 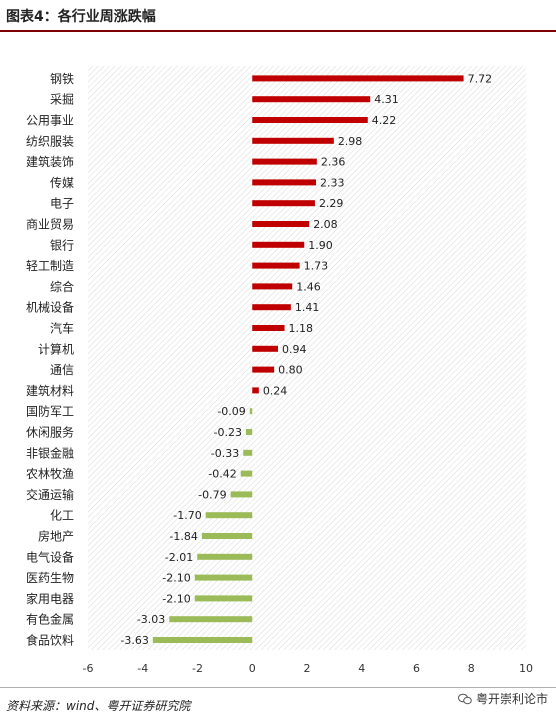 What do you see at coordinates (62, 328) in the screenshot?
I see `category-label: 汽车` at bounding box center [62, 328].